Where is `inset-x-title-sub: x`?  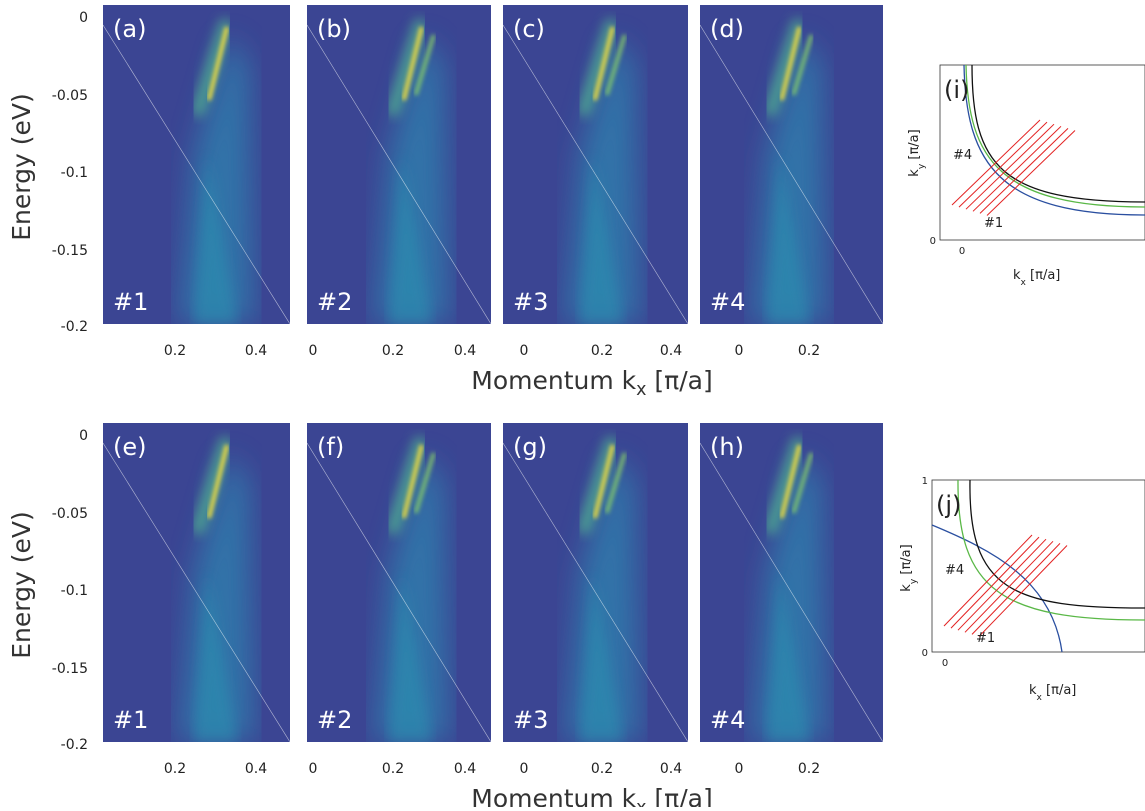
inset-x-title-sub: x is located at coordinates (1040, 698).